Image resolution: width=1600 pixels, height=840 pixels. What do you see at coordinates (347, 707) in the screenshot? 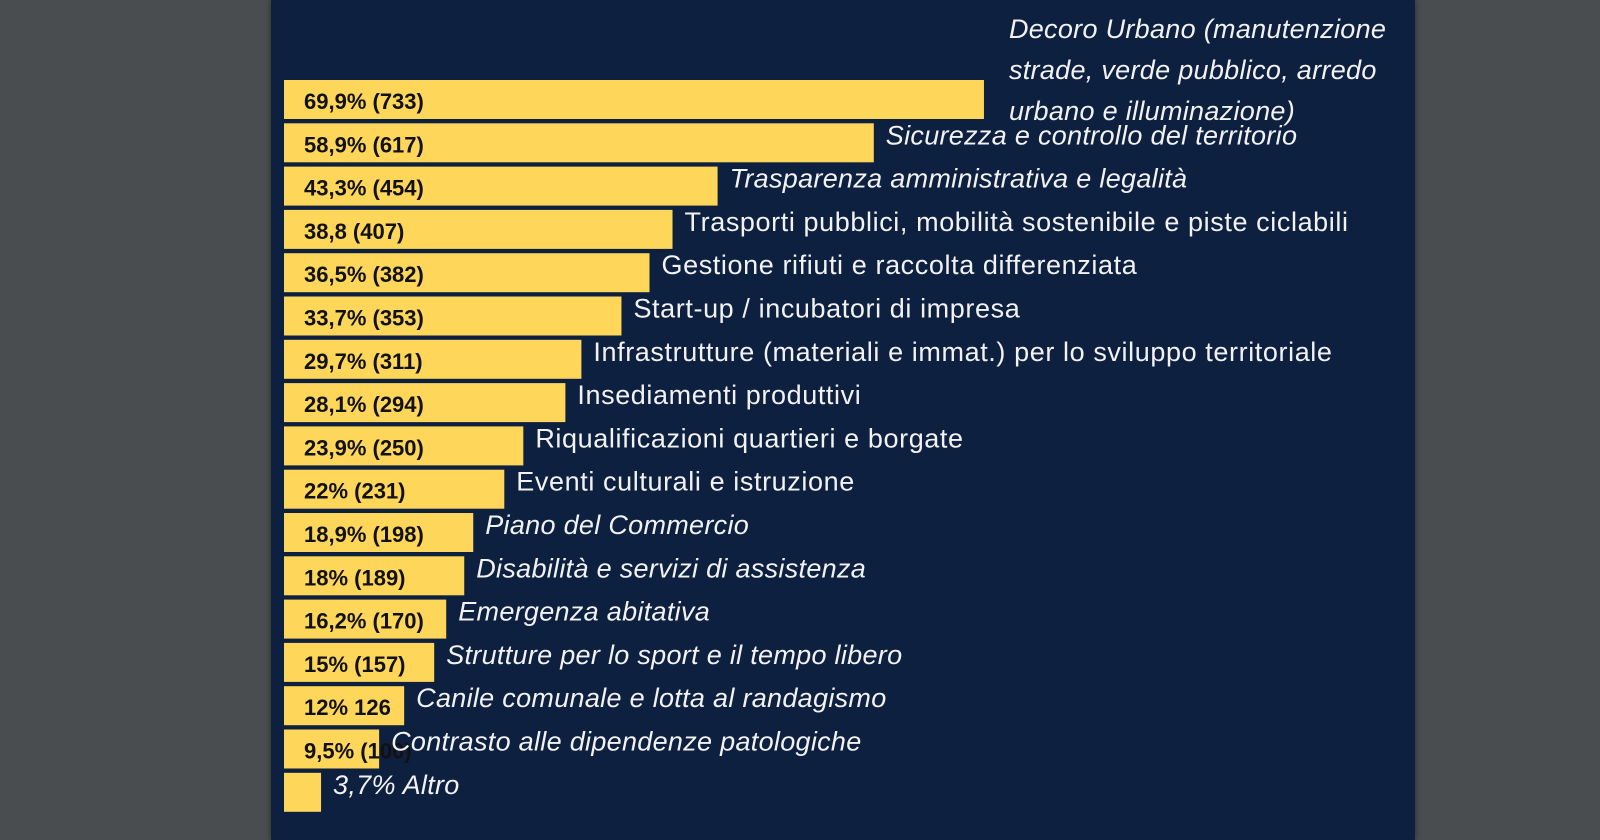
I see `bar-value-label-14: 12% 126` at bounding box center [347, 707].